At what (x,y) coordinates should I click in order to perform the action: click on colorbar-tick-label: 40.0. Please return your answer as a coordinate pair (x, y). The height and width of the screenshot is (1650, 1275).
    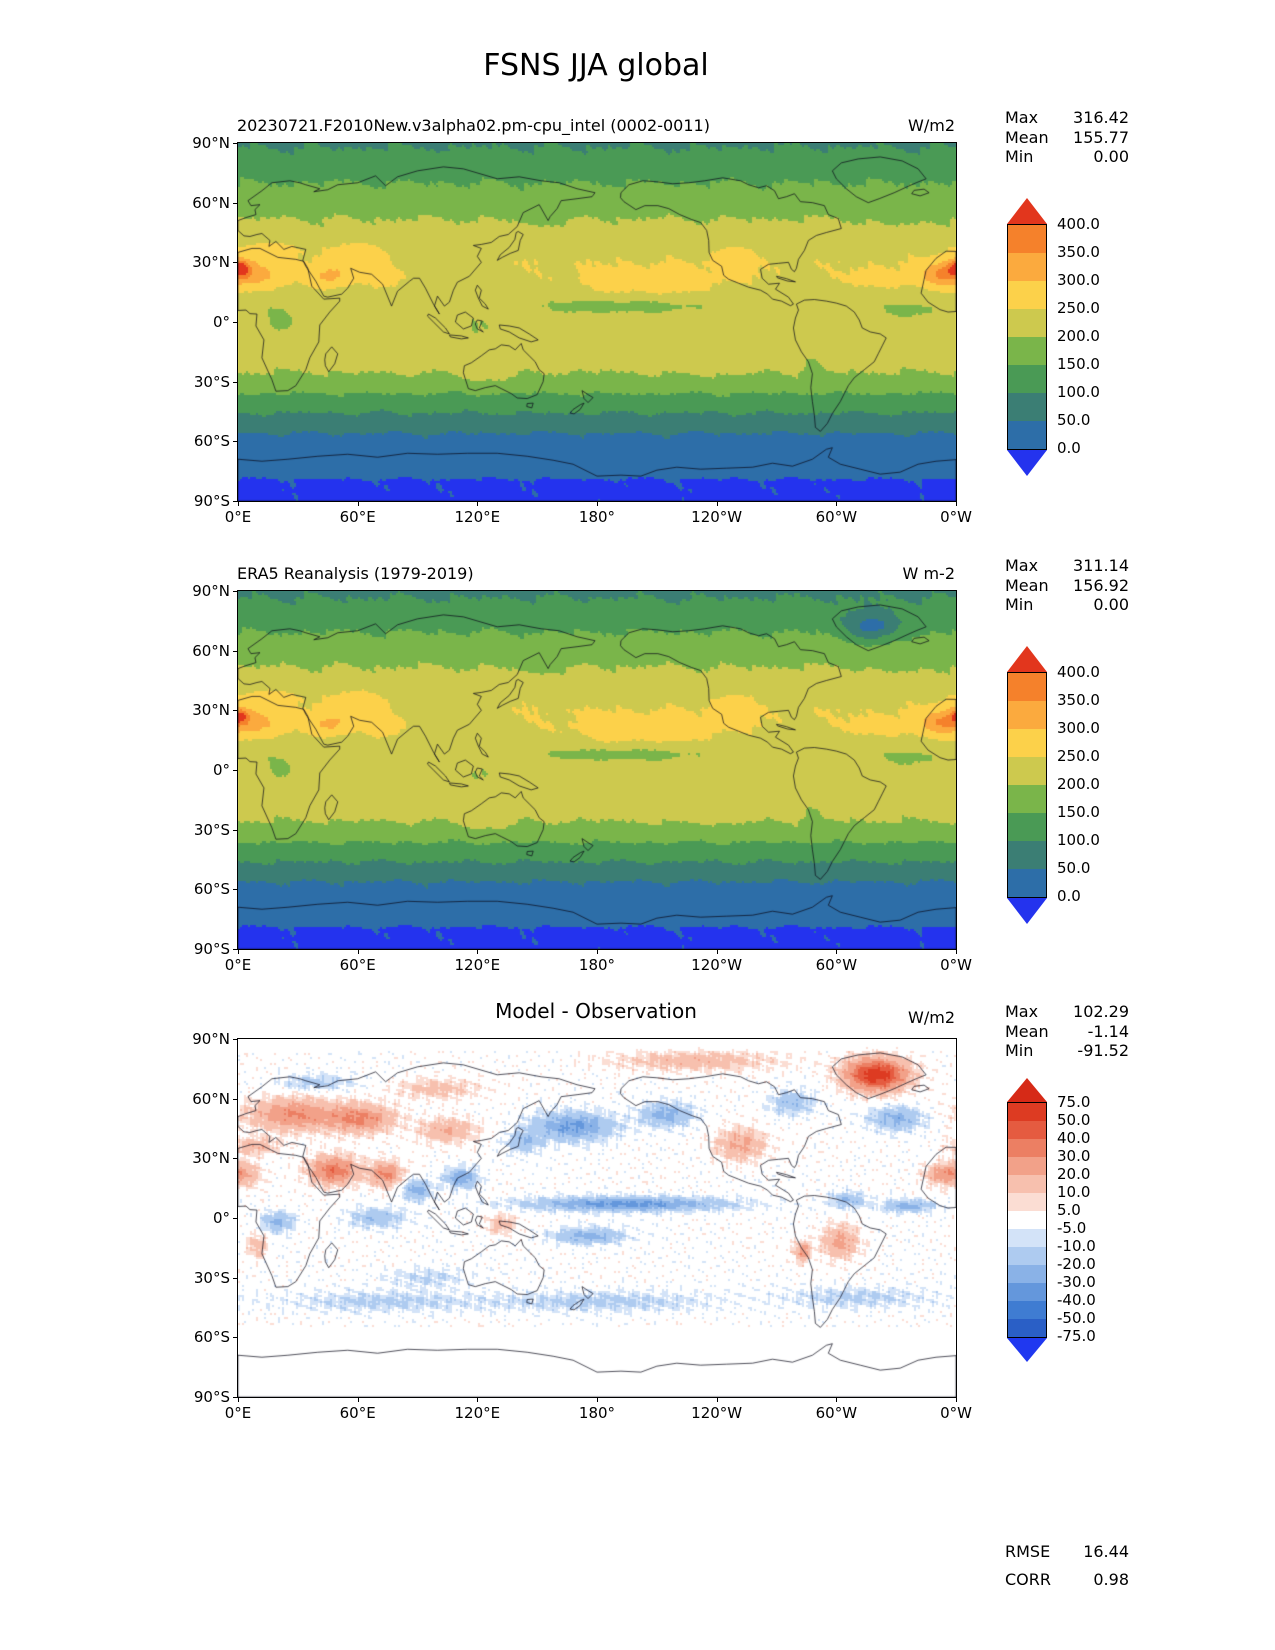
    Looking at the image, I should click on (1074, 1138).